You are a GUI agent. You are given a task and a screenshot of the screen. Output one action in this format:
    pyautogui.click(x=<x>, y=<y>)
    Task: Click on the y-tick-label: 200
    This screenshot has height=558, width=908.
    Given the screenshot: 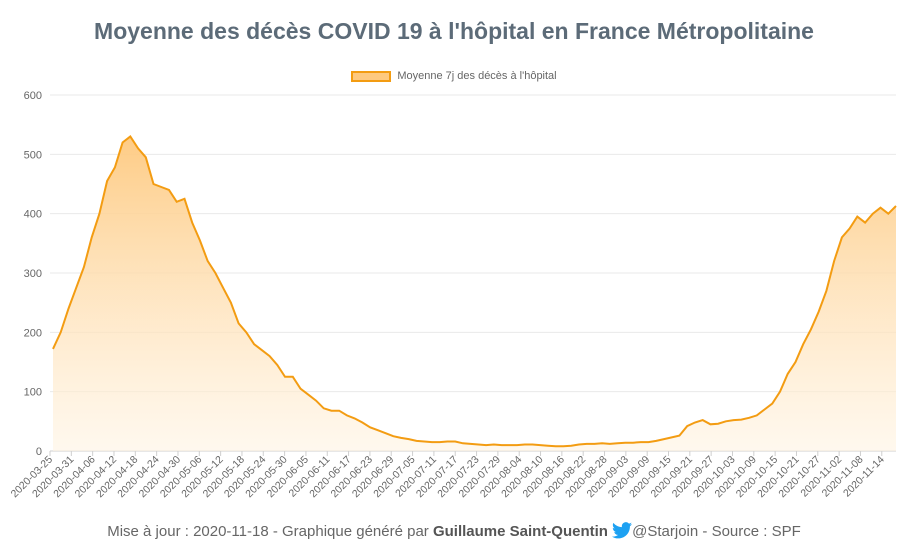 What is the action you would take?
    pyautogui.click(x=33, y=333)
    